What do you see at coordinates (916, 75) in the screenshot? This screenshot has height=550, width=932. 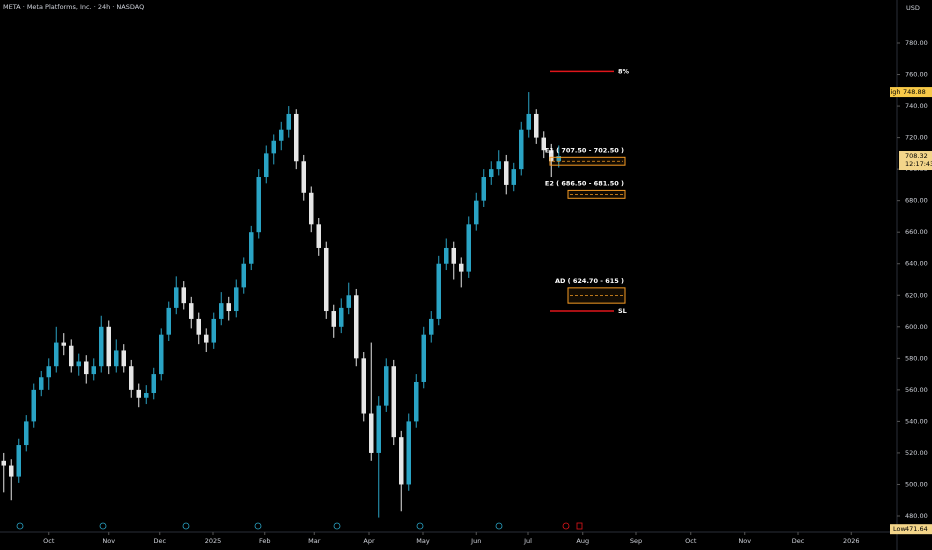 I see `y-tick-label: 760.00` at bounding box center [916, 75].